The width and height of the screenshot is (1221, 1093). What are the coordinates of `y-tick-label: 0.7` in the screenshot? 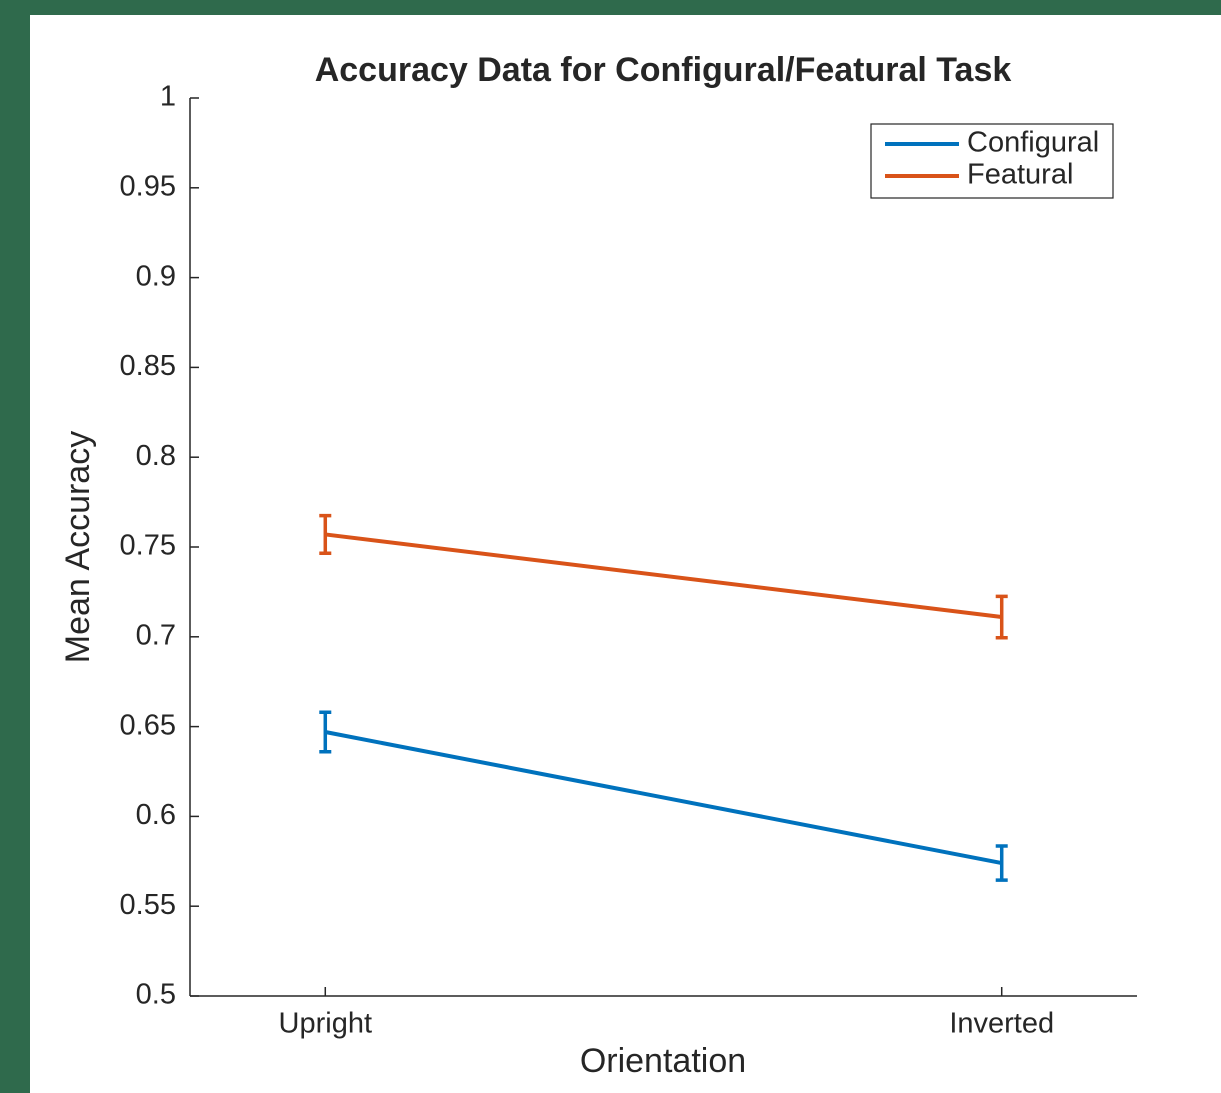 It's located at (156, 635).